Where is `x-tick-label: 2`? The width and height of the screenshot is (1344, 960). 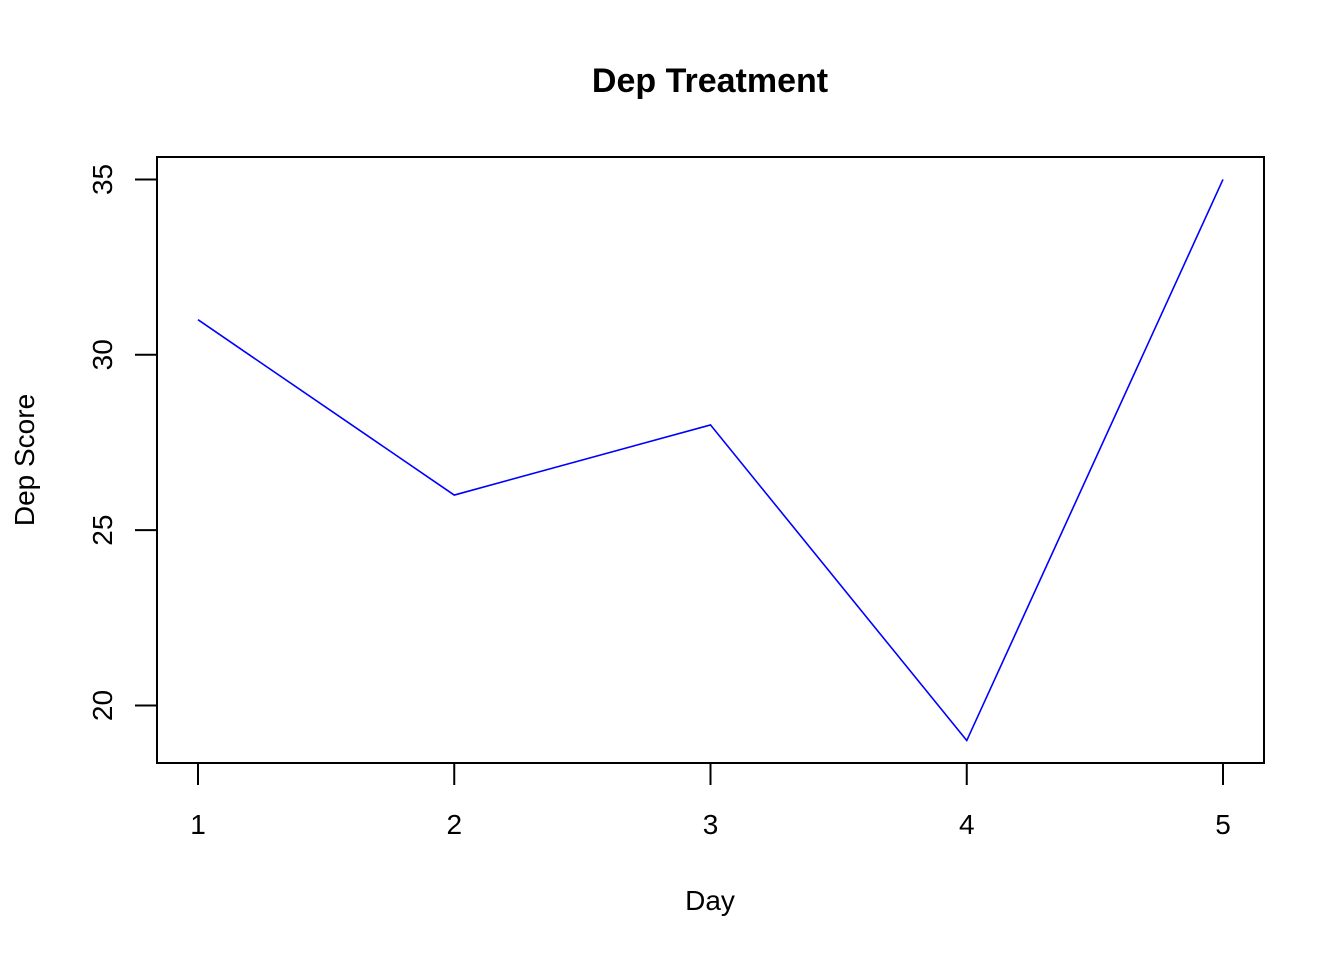 x-tick-label: 2 is located at coordinates (454, 824).